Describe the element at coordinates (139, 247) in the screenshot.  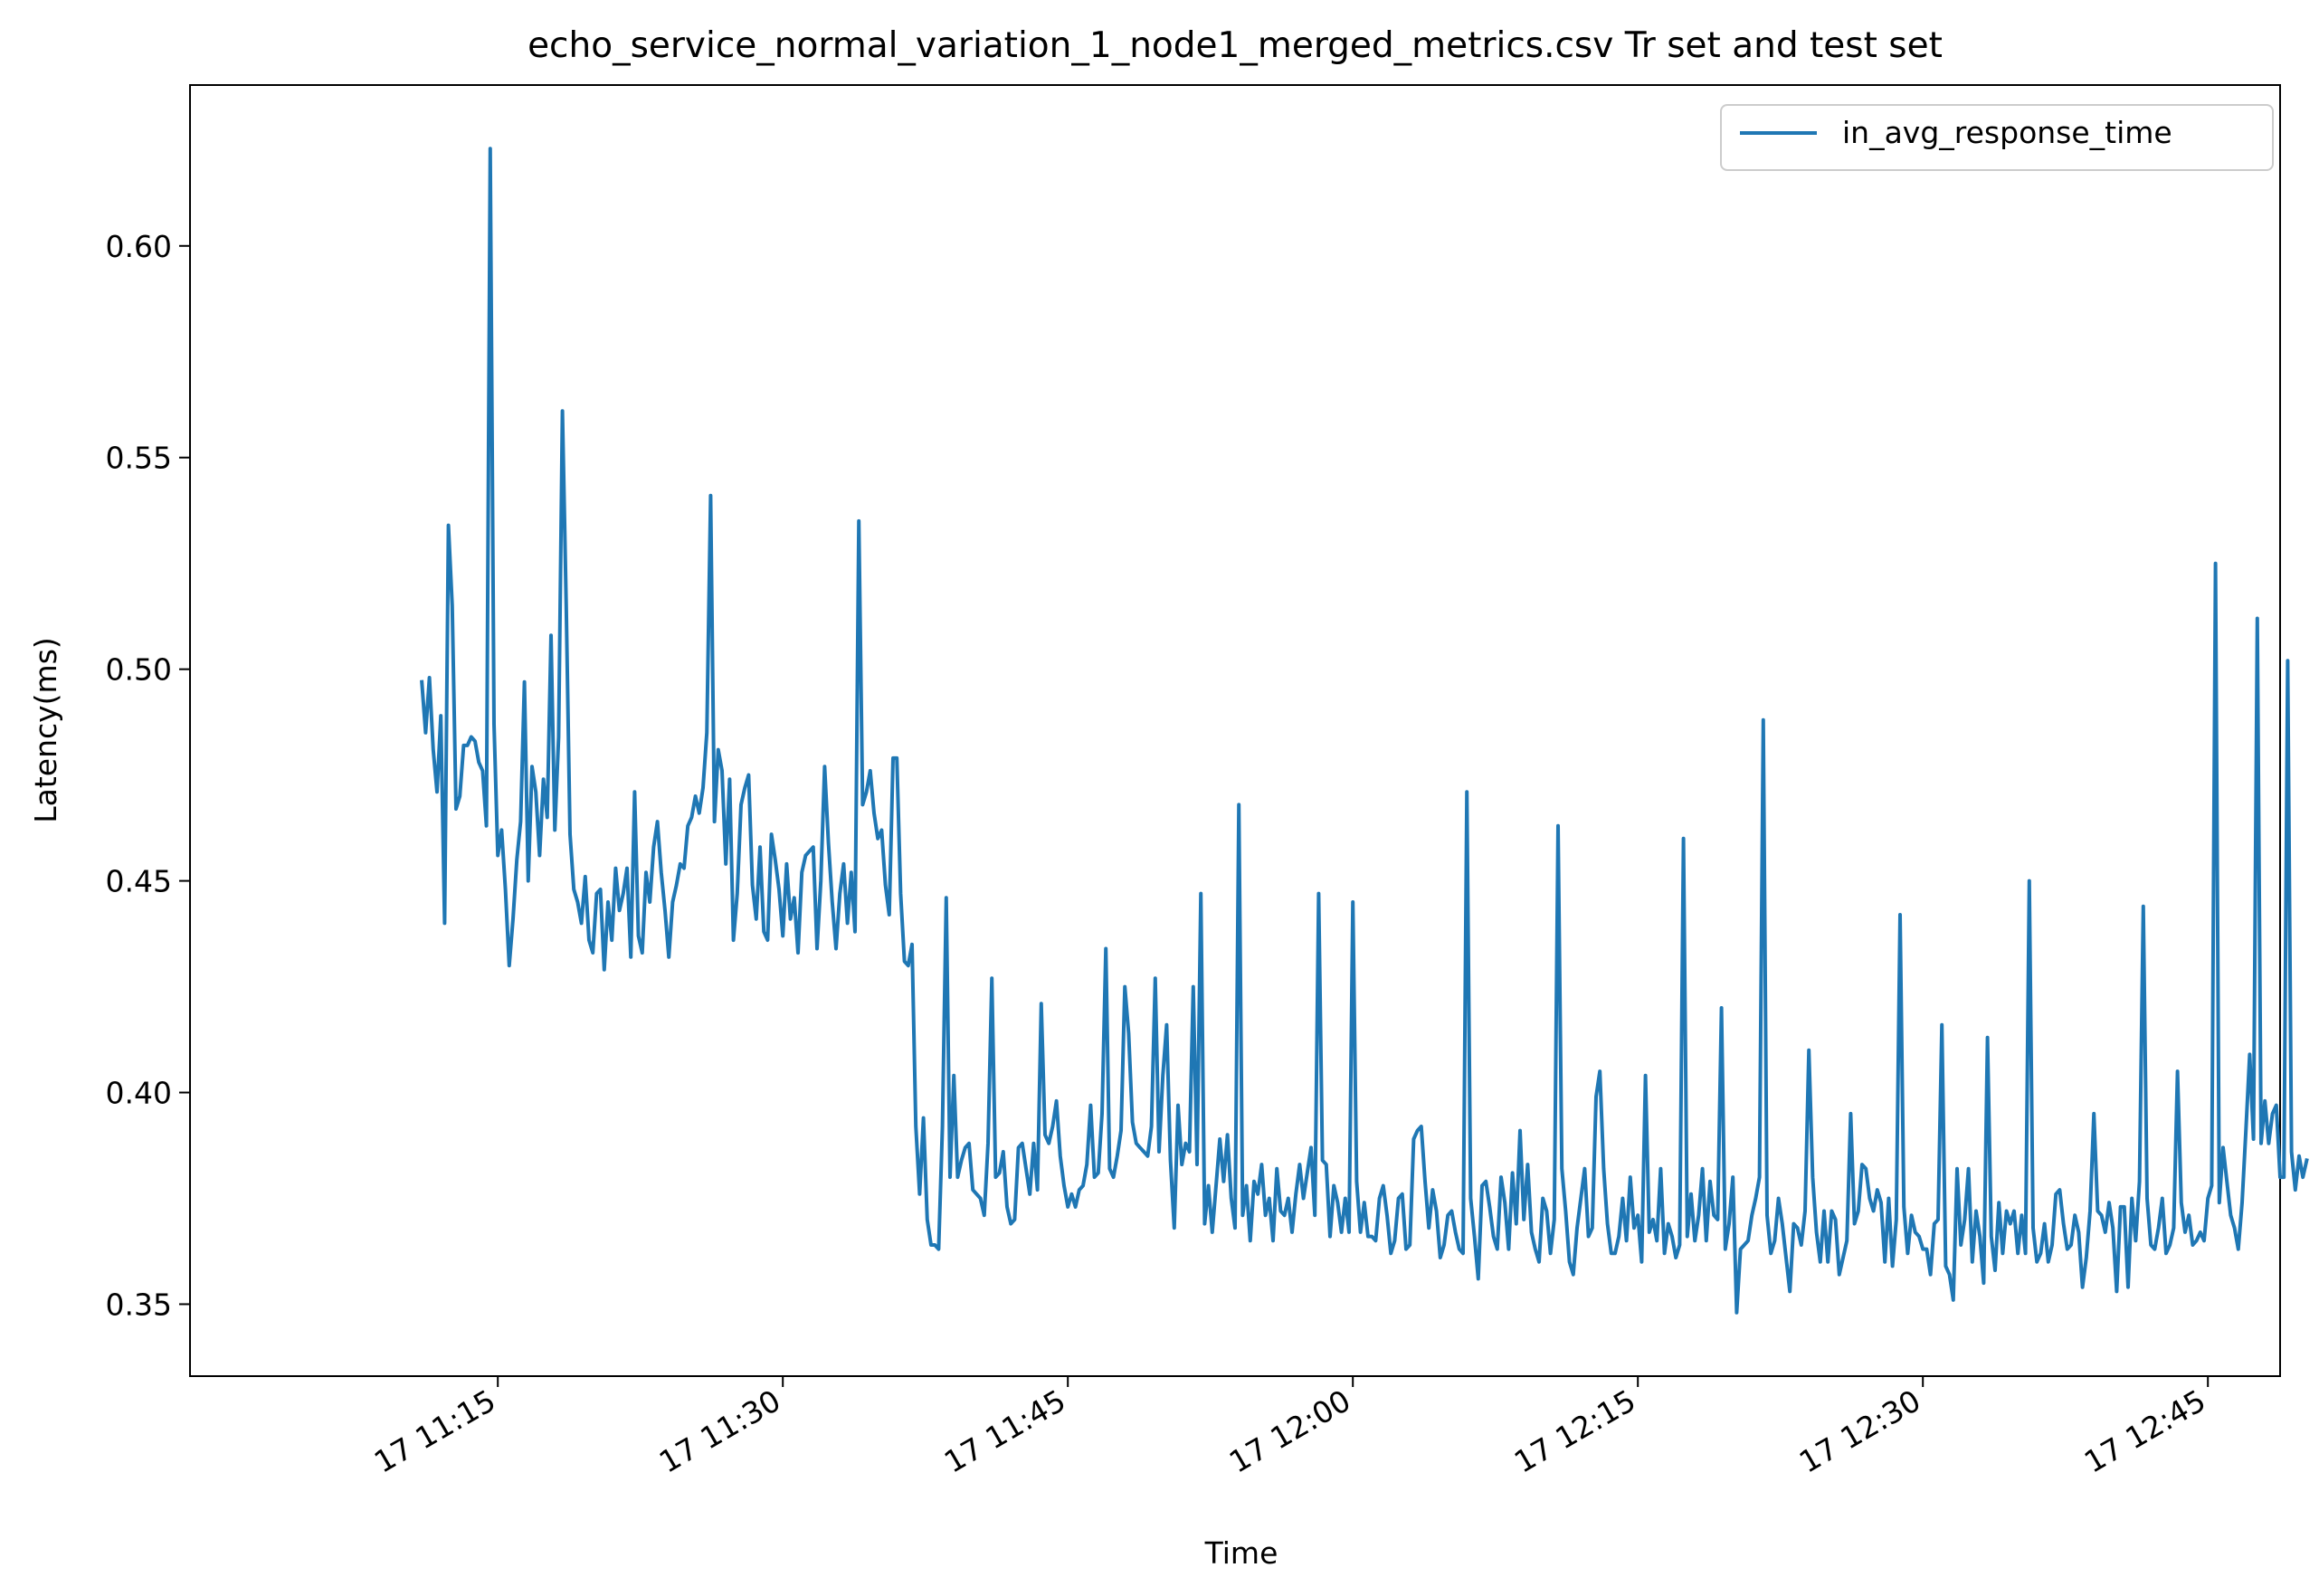
I see `y-tick-label: 0.60` at that location.